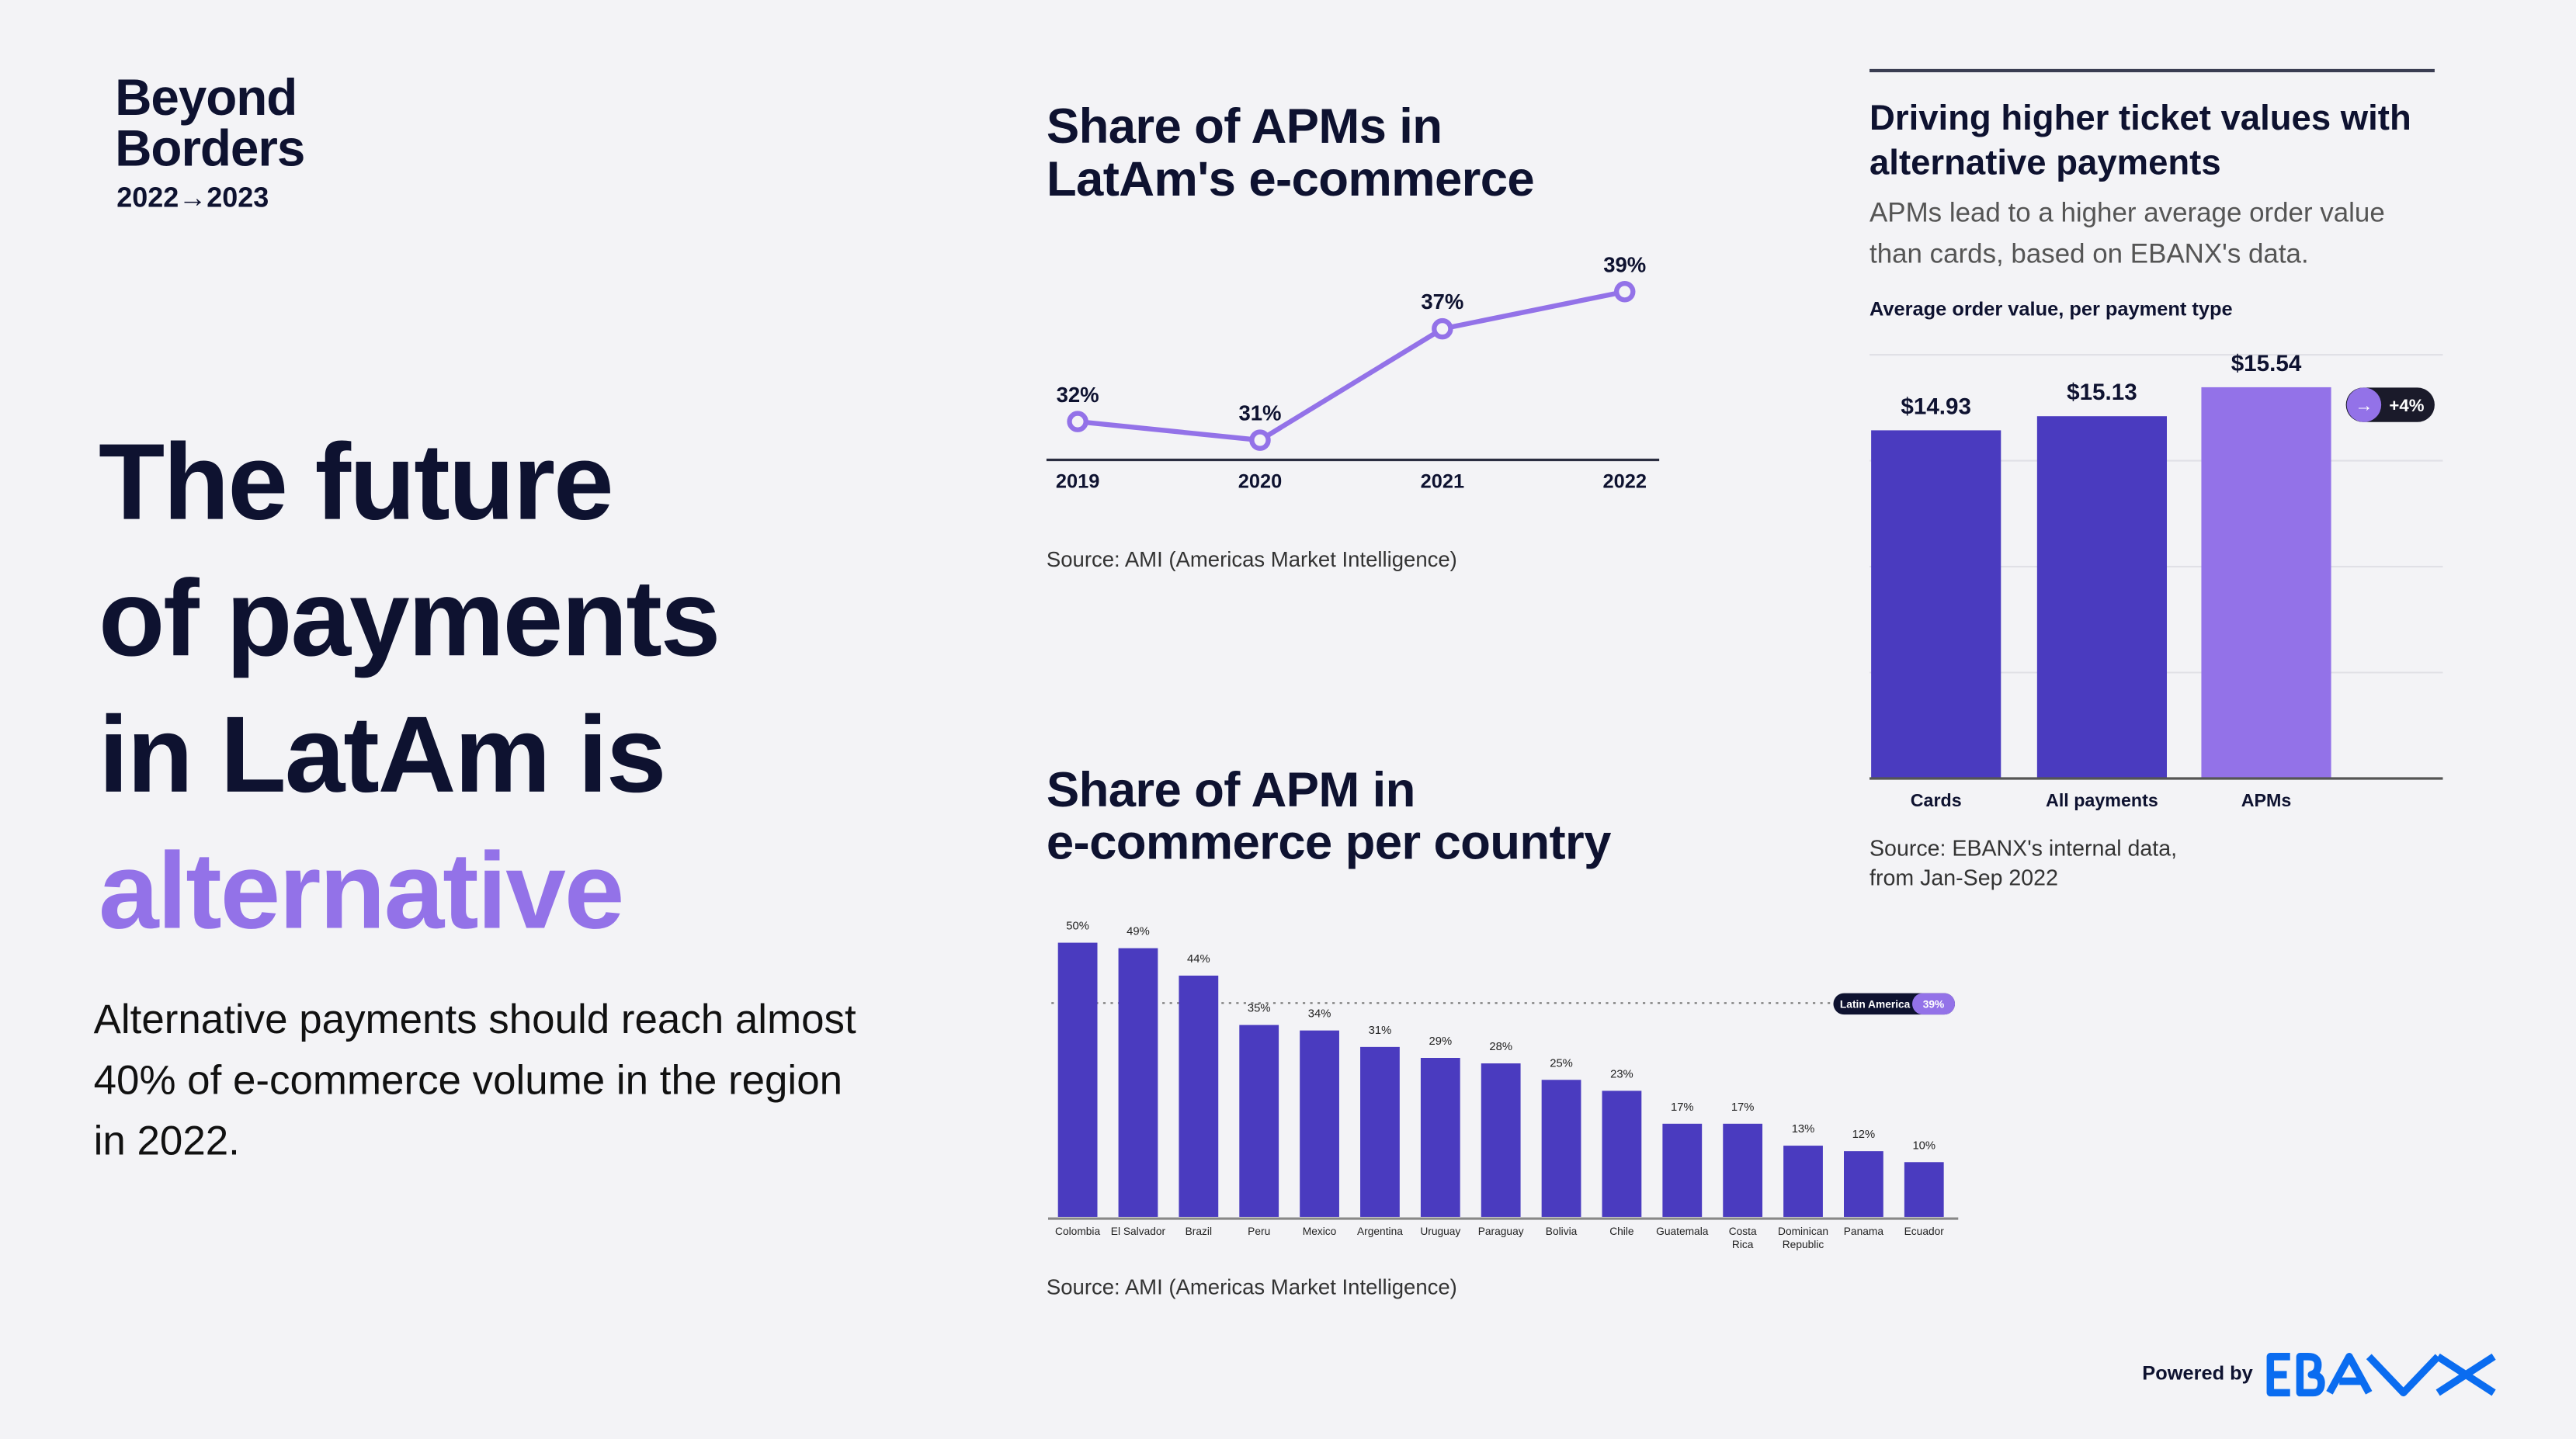 The width and height of the screenshot is (2576, 1439). What do you see at coordinates (2152, 70) in the screenshot?
I see `panel-rule` at bounding box center [2152, 70].